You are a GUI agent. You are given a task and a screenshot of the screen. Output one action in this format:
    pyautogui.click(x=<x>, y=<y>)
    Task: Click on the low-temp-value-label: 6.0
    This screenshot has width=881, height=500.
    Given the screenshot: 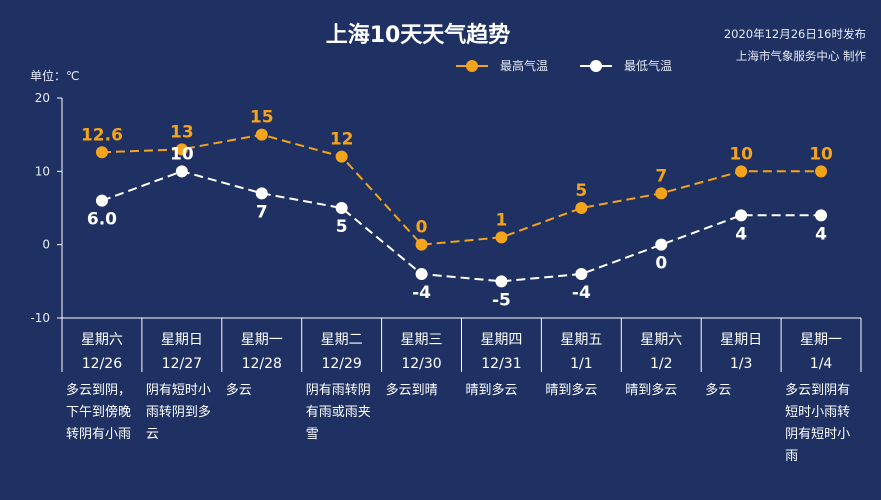 What is the action you would take?
    pyautogui.click(x=102, y=220)
    